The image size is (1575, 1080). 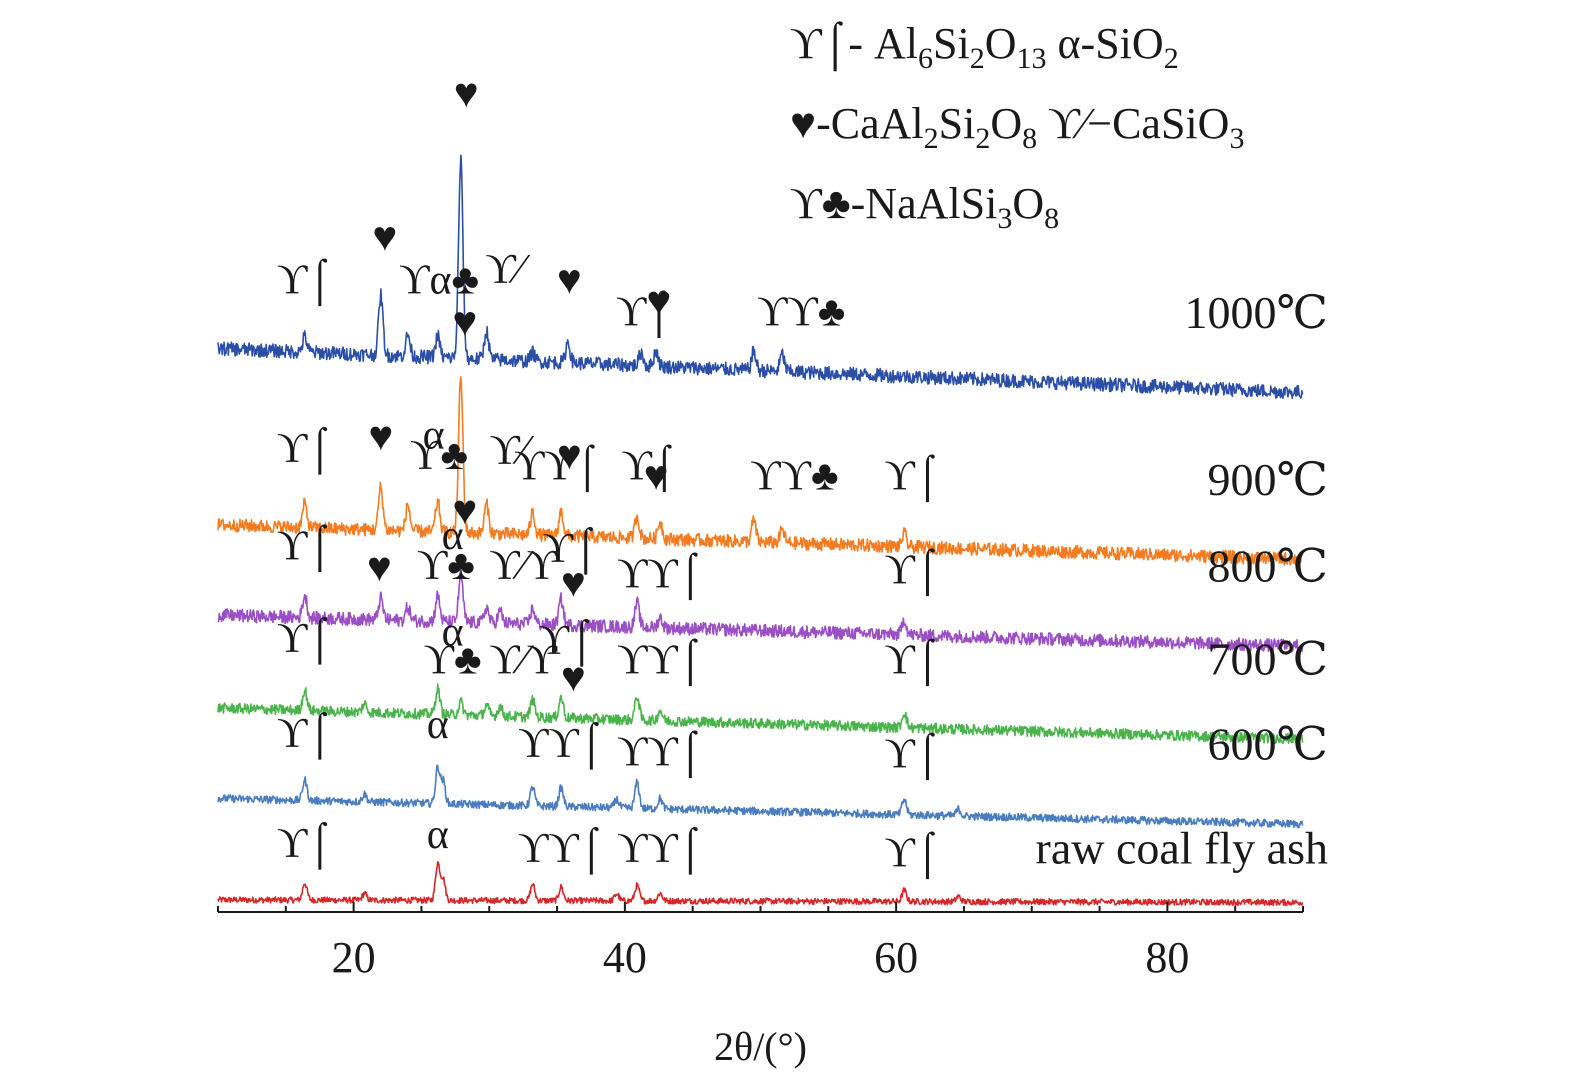 I want to click on legend-text: α-SiO, so click(x=1105, y=43).